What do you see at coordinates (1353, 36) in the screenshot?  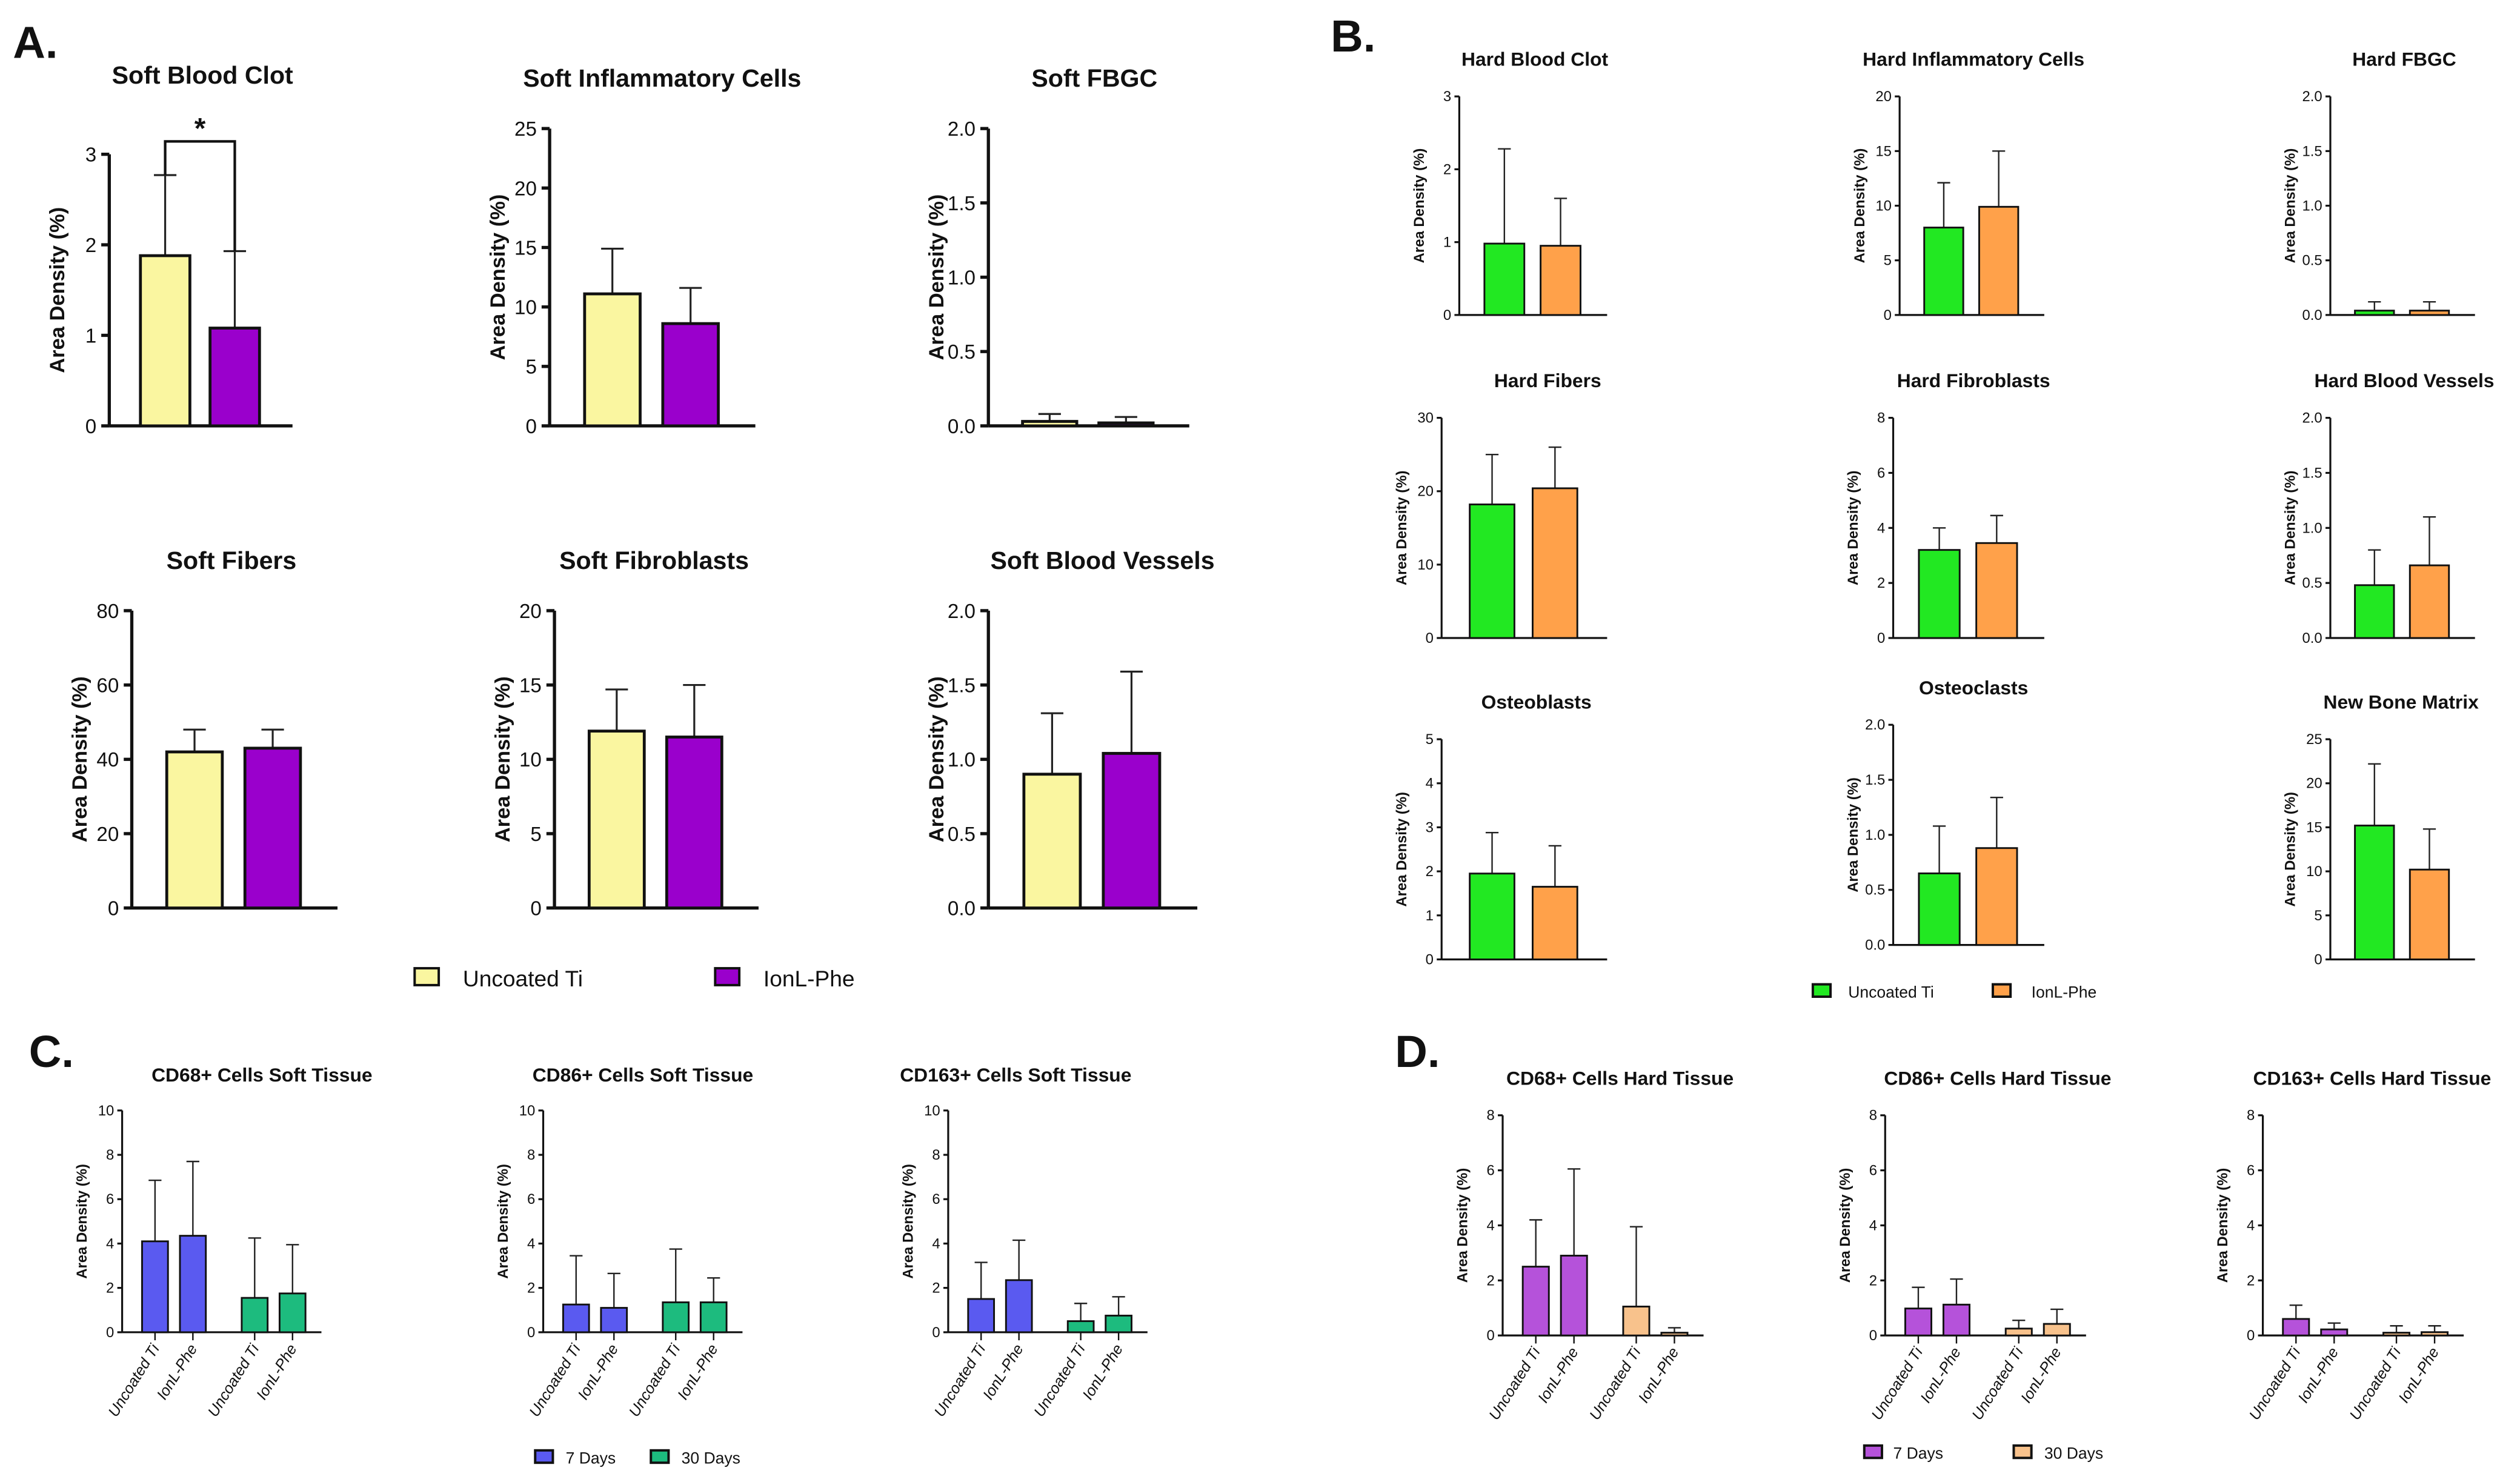 I see `panel-label-b: B.` at bounding box center [1353, 36].